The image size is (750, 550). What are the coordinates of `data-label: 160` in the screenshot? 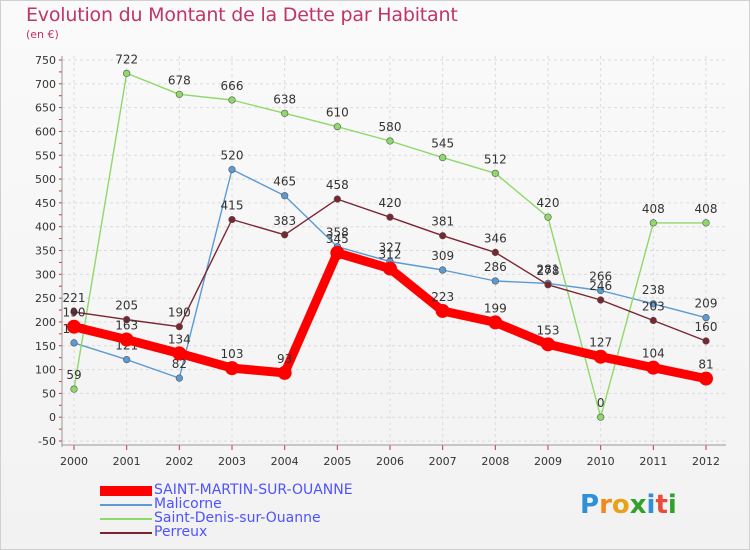 It's located at (706, 327).